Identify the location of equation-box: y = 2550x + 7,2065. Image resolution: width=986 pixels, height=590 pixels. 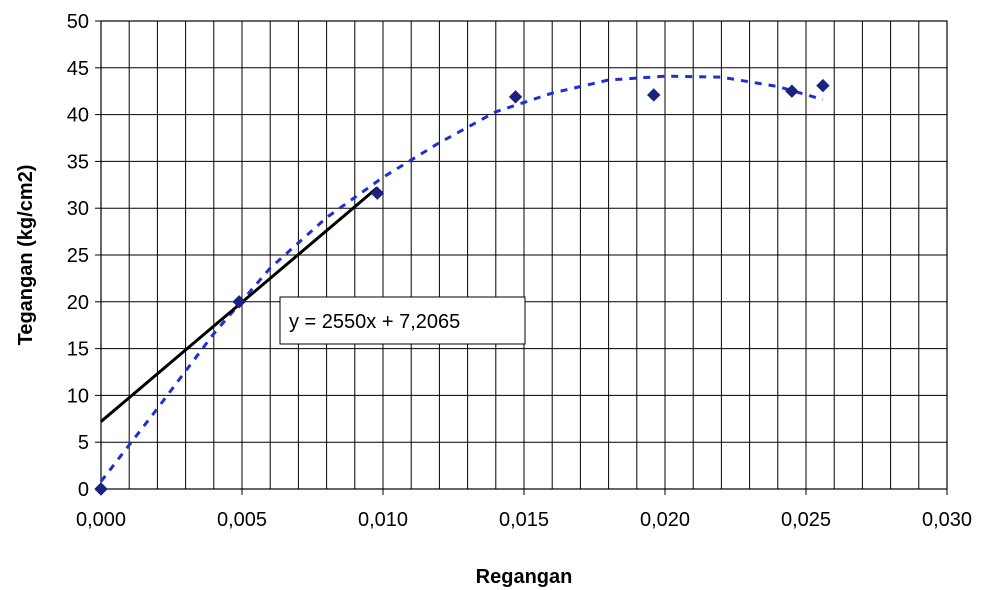
(402, 320).